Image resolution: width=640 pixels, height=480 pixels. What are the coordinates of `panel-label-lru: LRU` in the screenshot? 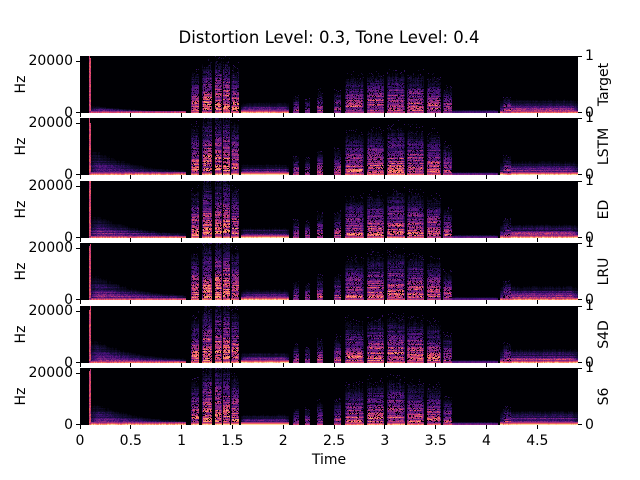 It's located at (604, 271).